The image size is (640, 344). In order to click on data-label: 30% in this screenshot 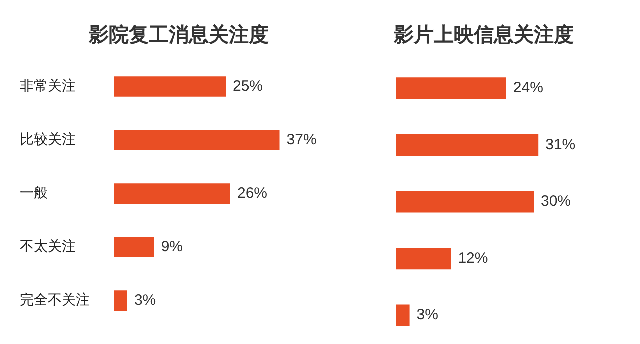, I will do `click(556, 201)`.